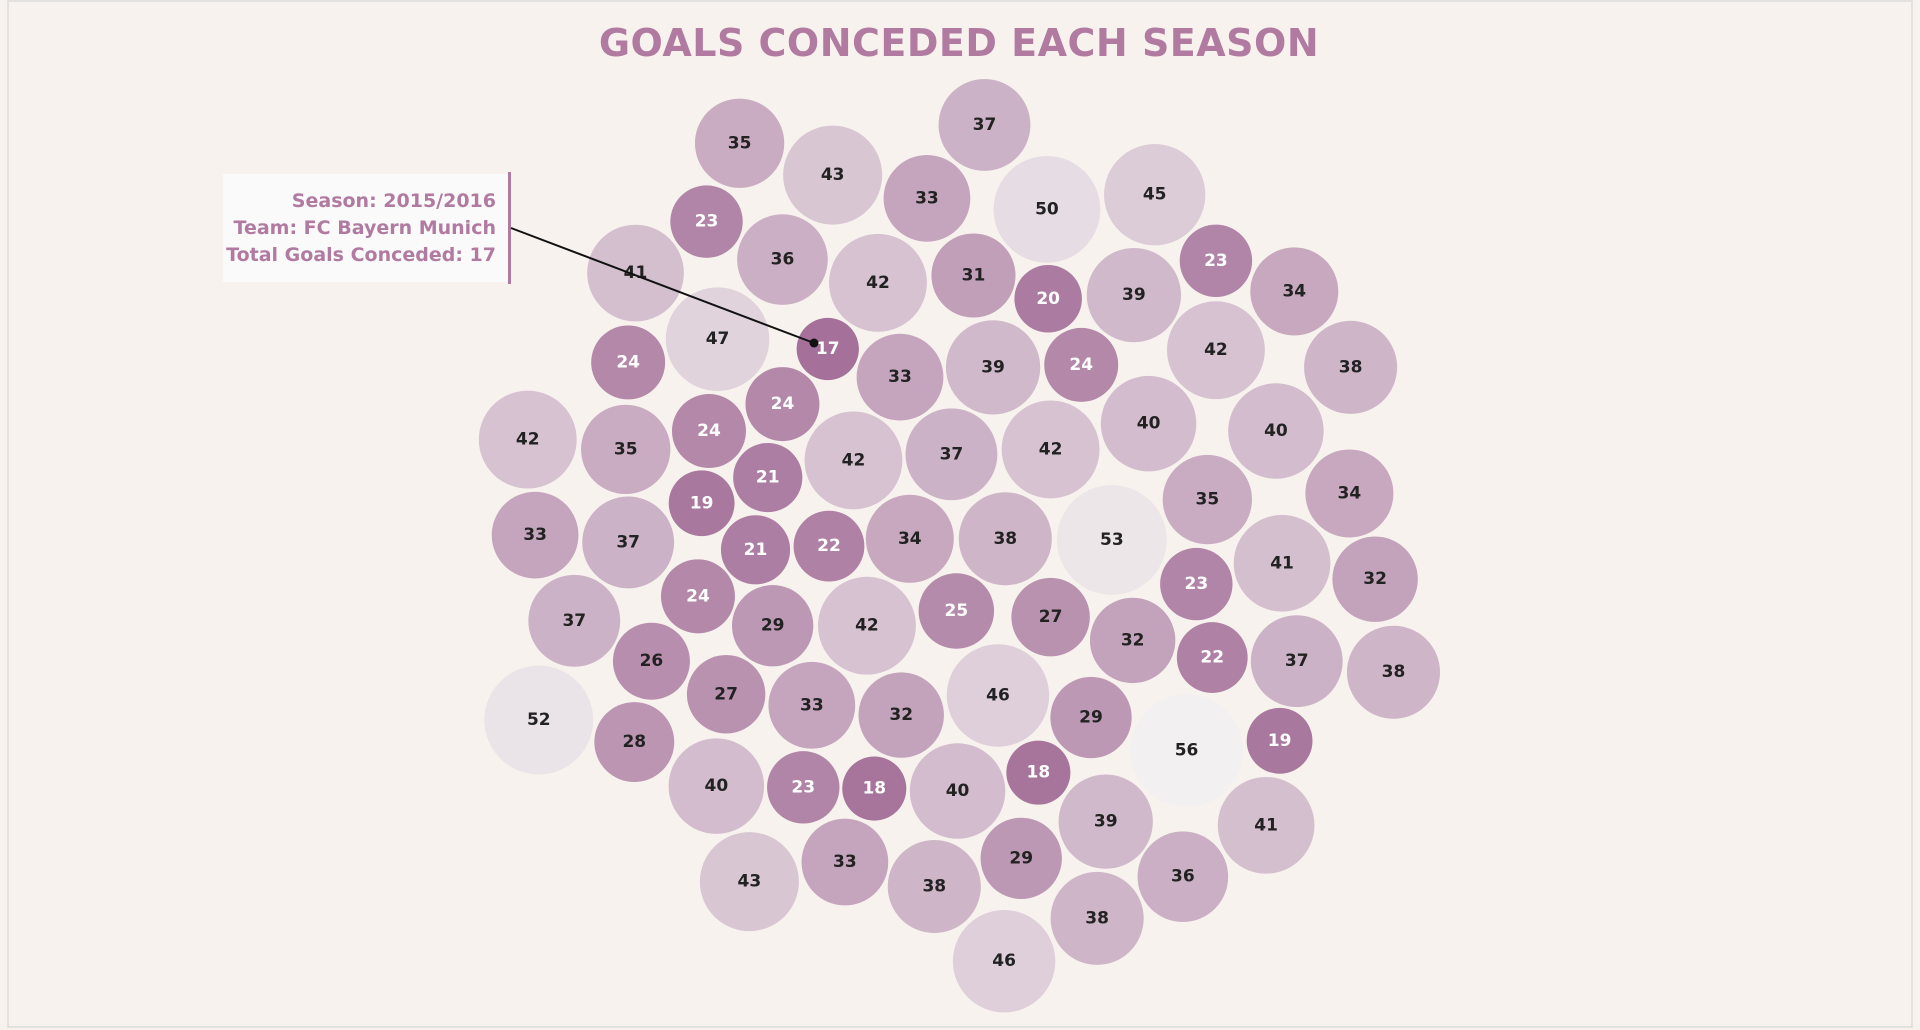 This screenshot has width=1920, height=1030. I want to click on bubble-label: 25, so click(956, 611).